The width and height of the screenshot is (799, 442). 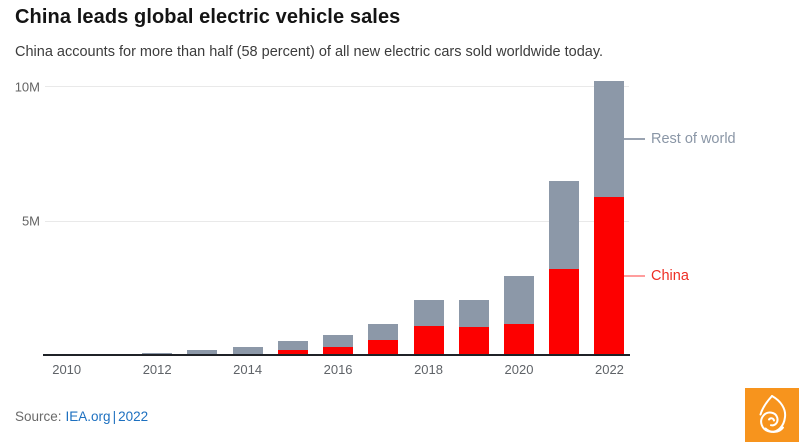 What do you see at coordinates (428, 369) in the screenshot?
I see `x-axis-label-2018: 2018` at bounding box center [428, 369].